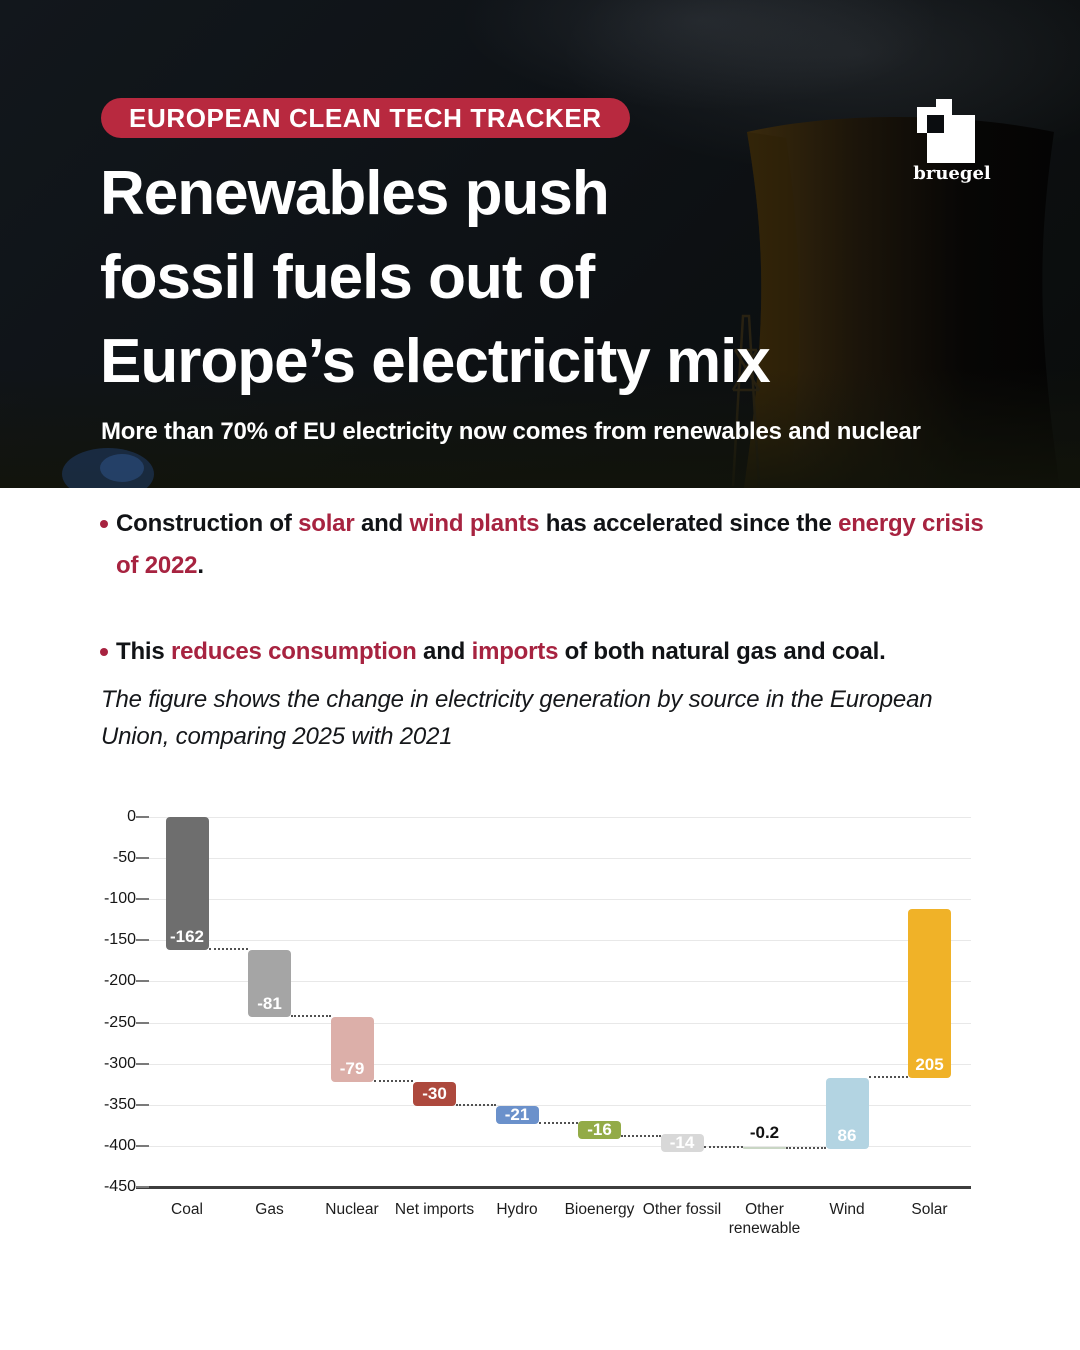 The height and width of the screenshot is (1350, 1080). Describe the element at coordinates (365, 118) in the screenshot. I see `kicker-badge: EUROPEAN CLEAN TECH TRACKER` at that location.